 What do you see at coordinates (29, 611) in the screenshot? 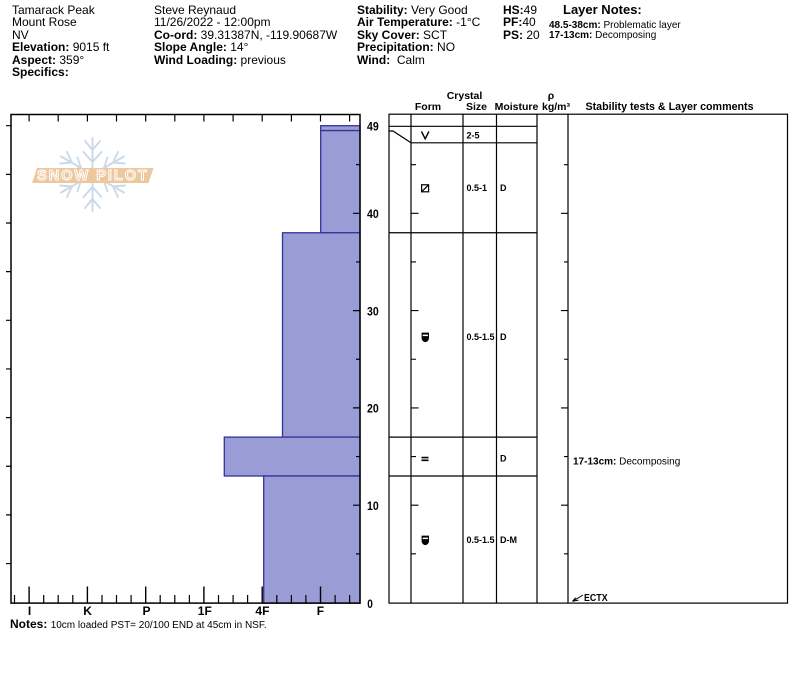
I see `svg-text: I` at bounding box center [29, 611].